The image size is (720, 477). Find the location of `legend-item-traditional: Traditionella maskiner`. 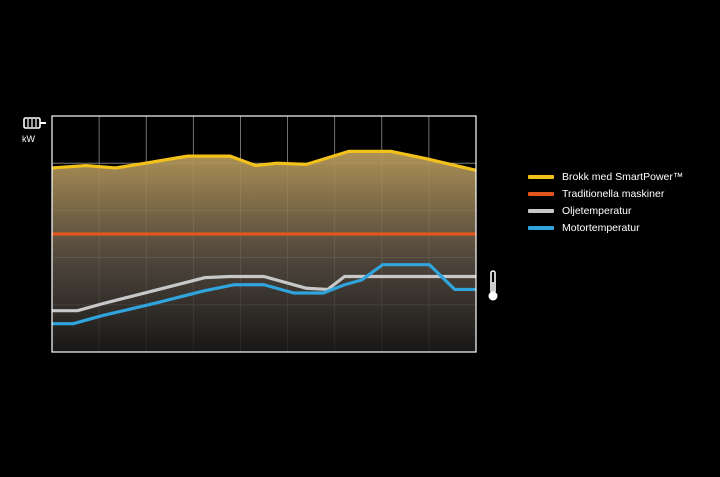

legend-item-traditional: Traditionella maskiner is located at coordinates (605, 193).